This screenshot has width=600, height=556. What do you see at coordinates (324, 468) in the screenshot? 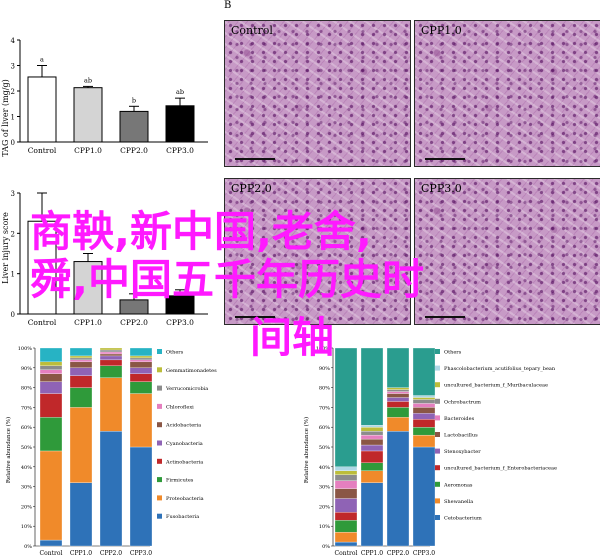
I see `y-tick-label: 40%` at bounding box center [324, 468].